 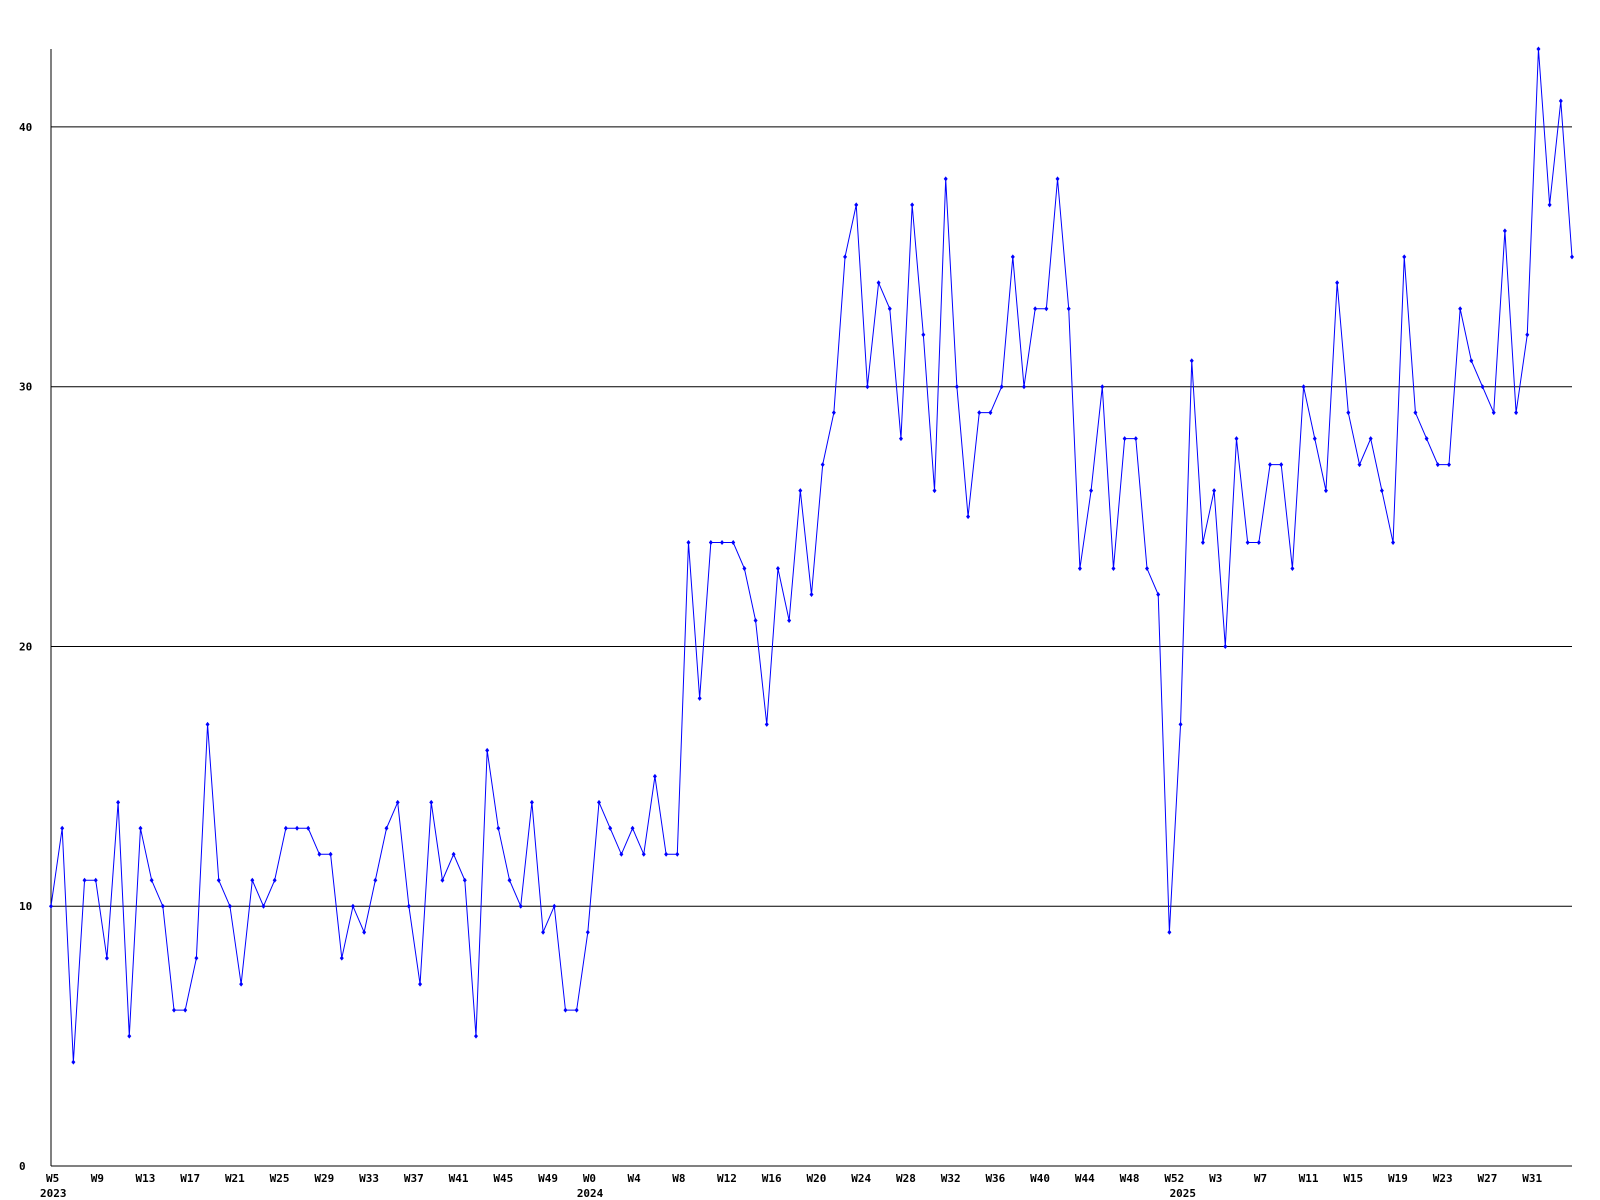 What do you see at coordinates (1260, 1178) in the screenshot?
I see `x-tick-label: W7` at bounding box center [1260, 1178].